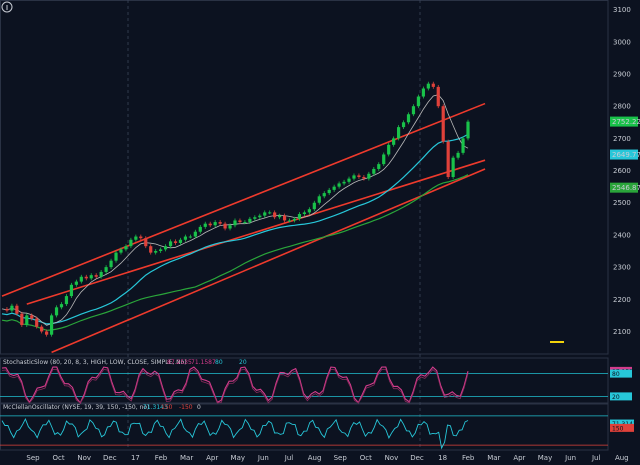 The width and height of the screenshot is (640, 465). What do you see at coordinates (616, 397) in the screenshot?
I see `stochastic-badge-label: 20` at bounding box center [616, 397].